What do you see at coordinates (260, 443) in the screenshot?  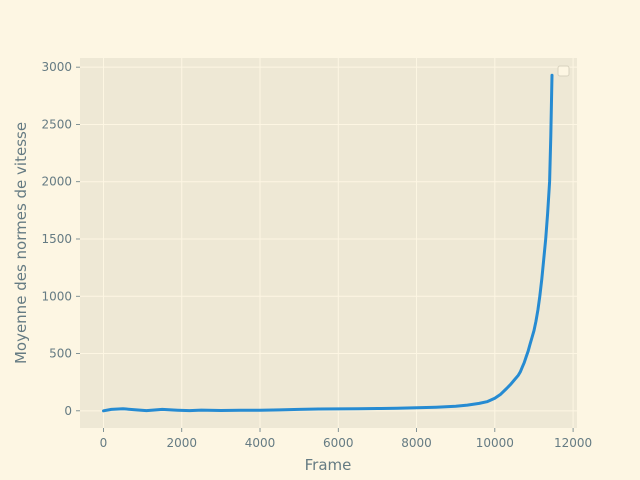 I see `x-tick-label: 4000` at bounding box center [260, 443].